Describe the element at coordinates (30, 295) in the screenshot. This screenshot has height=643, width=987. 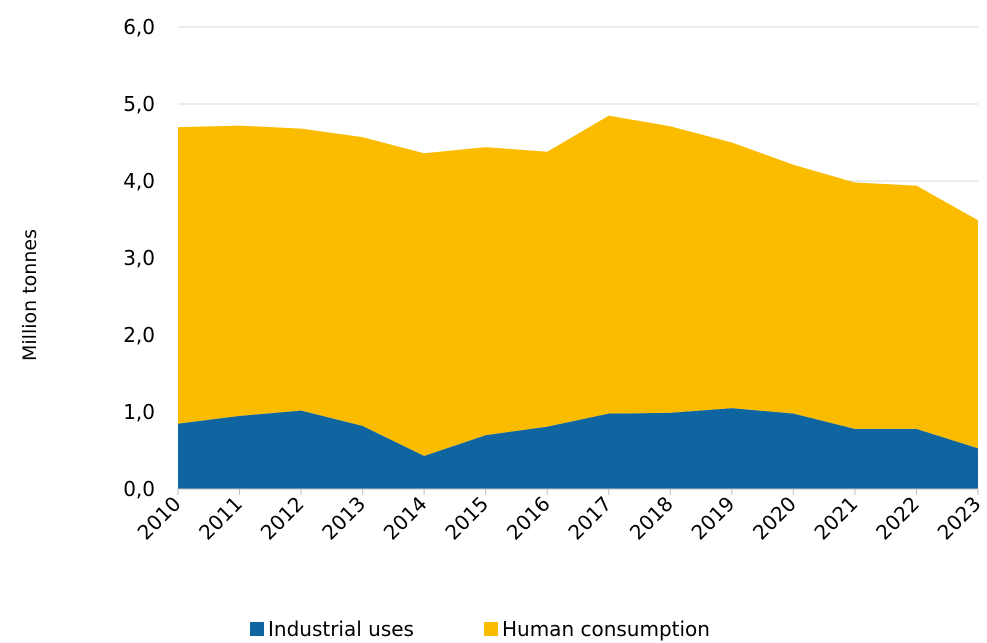
I see `y-axis-title: Million tonnes` at that location.